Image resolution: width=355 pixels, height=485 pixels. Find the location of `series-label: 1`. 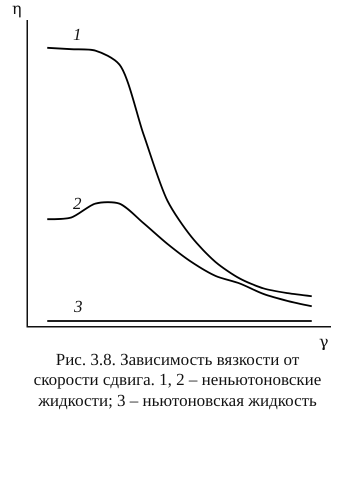

series-label: 1 is located at coordinates (77, 34).